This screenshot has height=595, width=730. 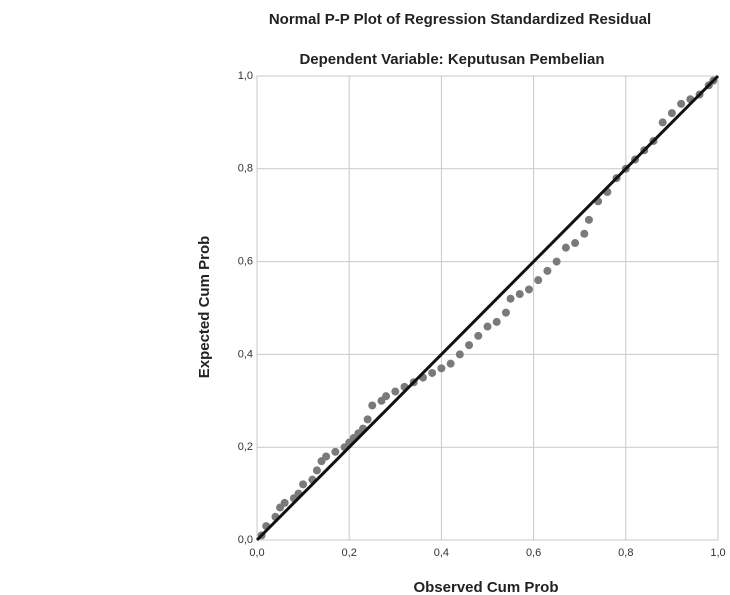 I want to click on x-tick-label: 0,6, so click(x=533, y=553).